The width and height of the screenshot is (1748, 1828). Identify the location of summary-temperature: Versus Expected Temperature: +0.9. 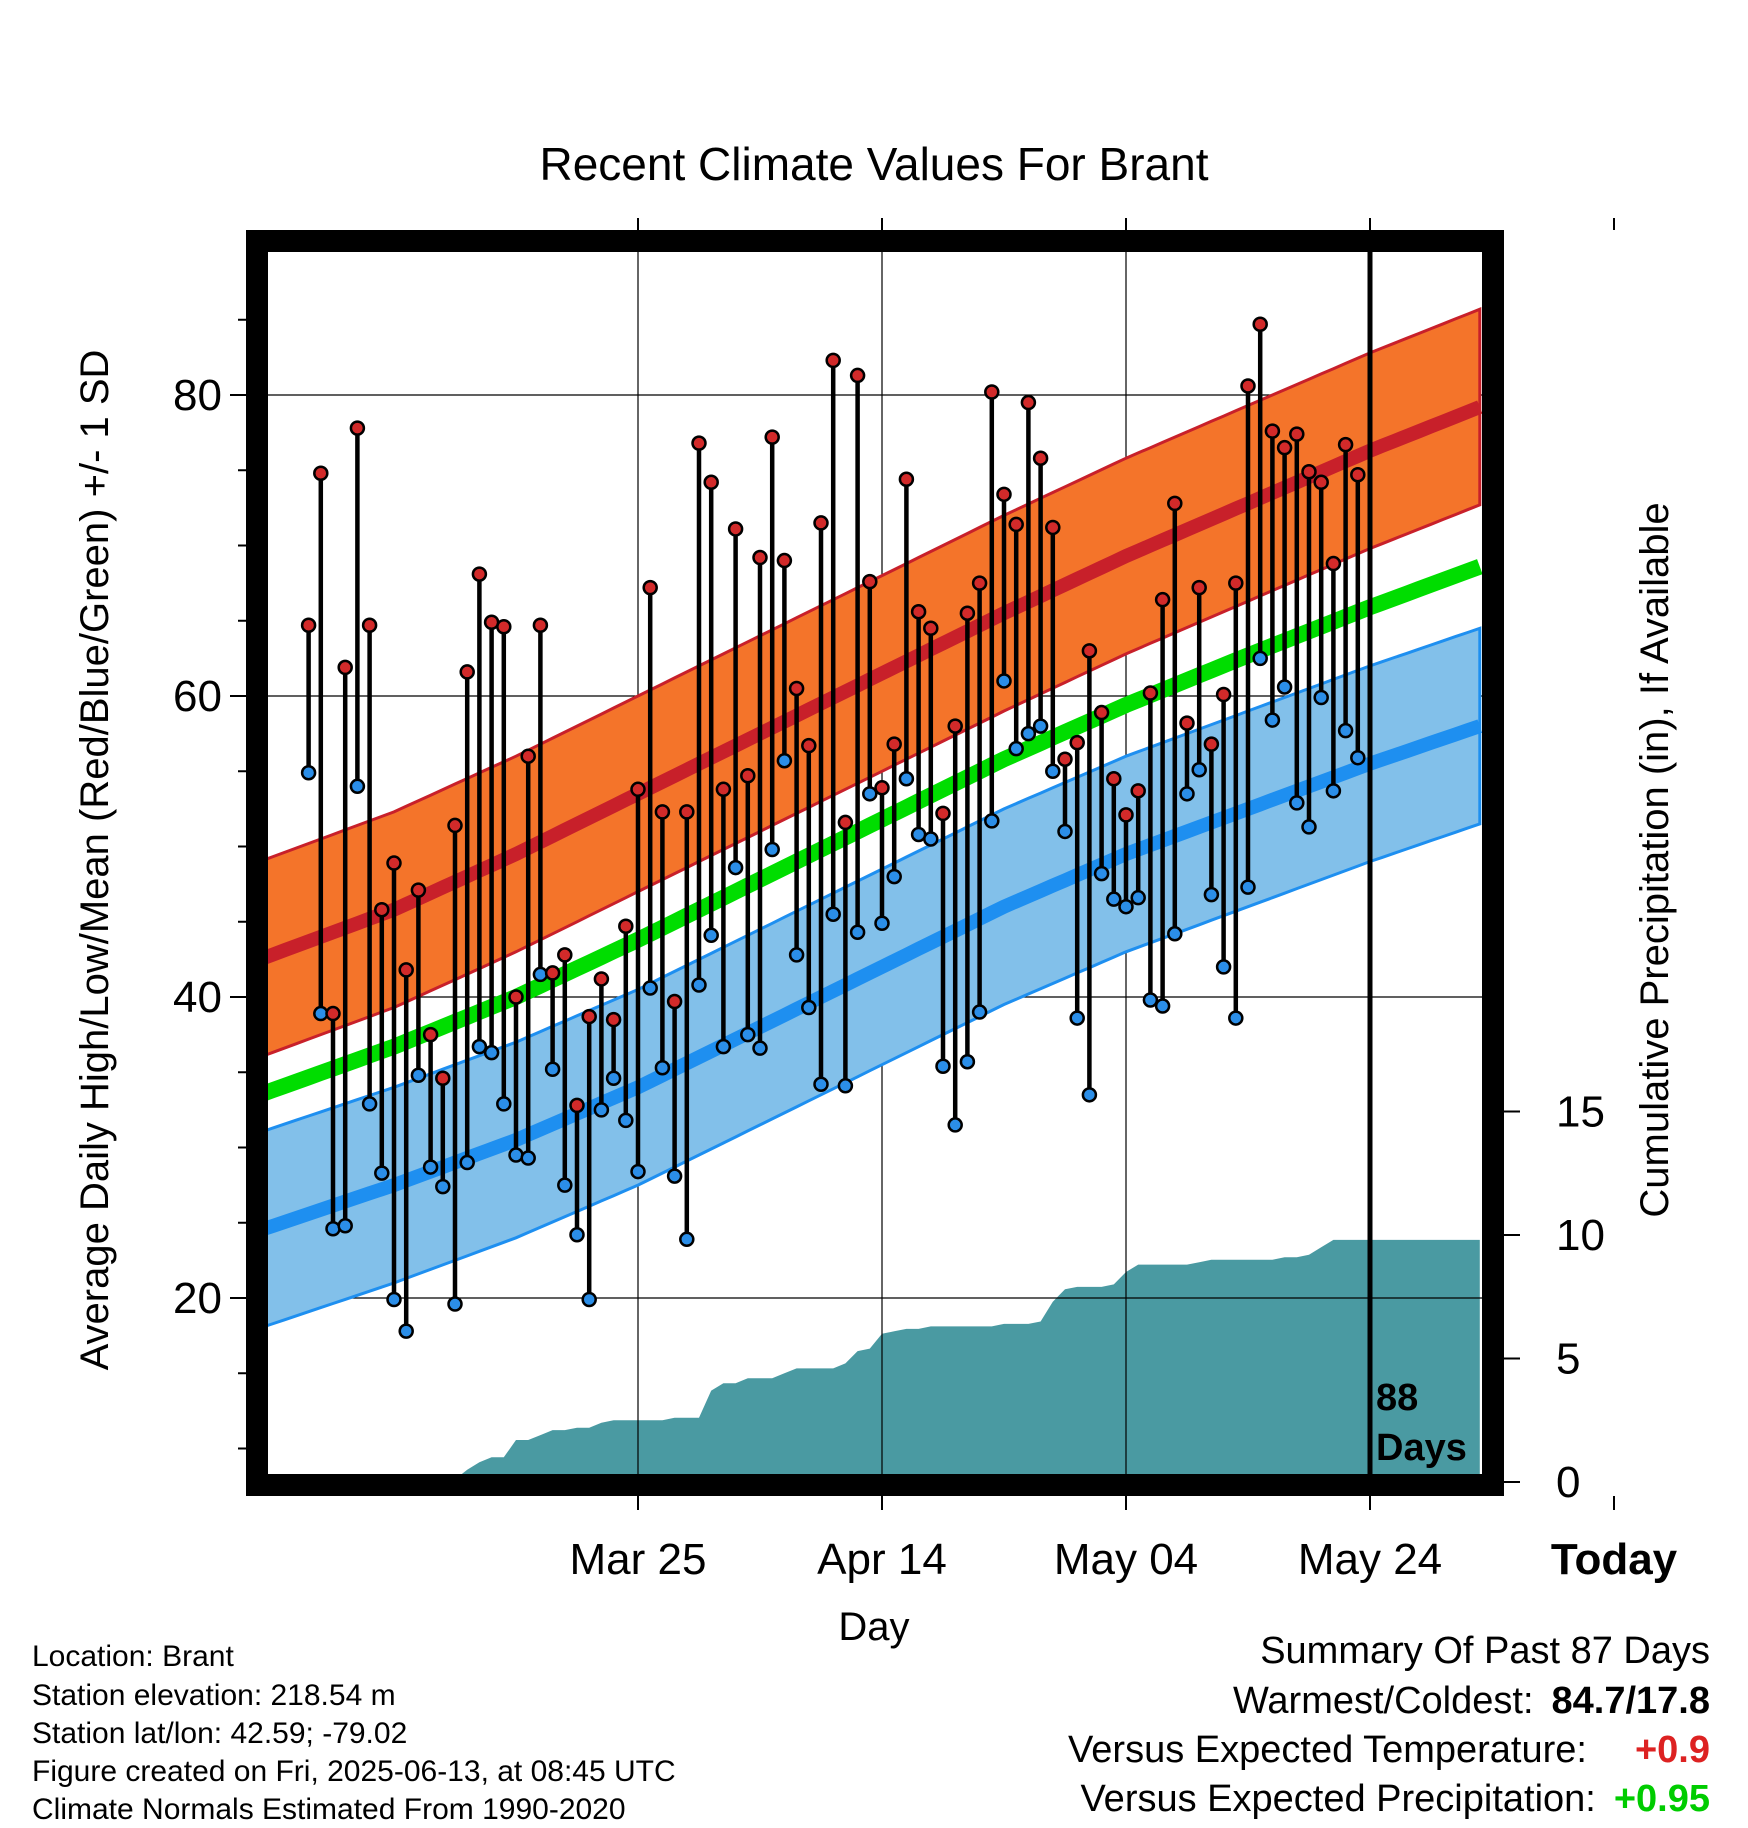
(1389, 1750).